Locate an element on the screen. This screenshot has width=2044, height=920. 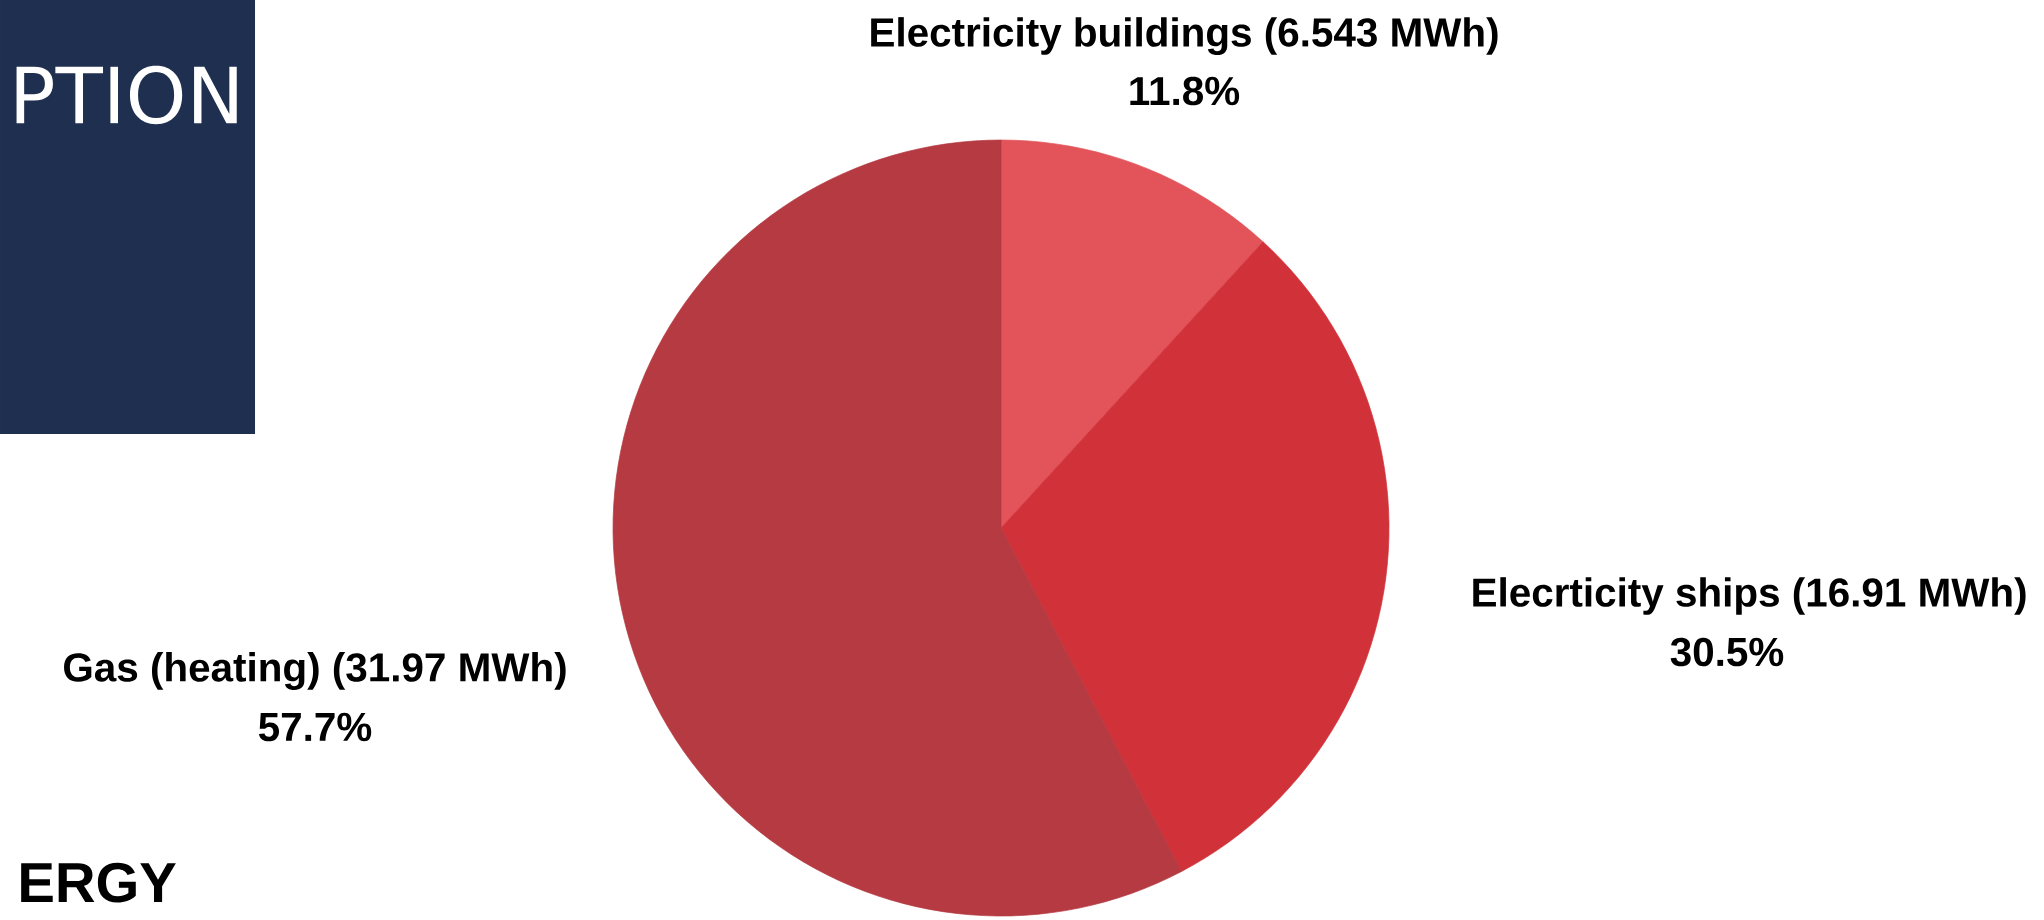
text: ERGY is located at coordinates (98, 882).